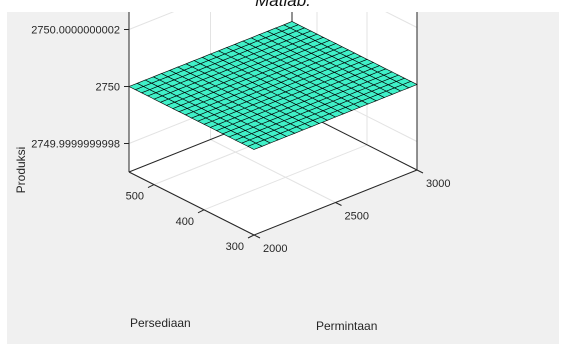 Image resolution: width=566 pixels, height=347 pixels. What do you see at coordinates (191, 203) in the screenshot?
I see `y-axis-line` at bounding box center [191, 203].